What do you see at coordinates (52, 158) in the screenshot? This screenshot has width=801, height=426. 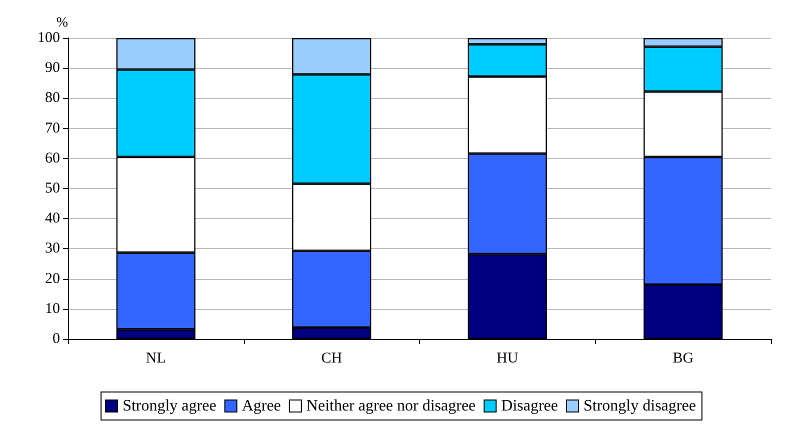 I see `y-tick-label: 60` at bounding box center [52, 158].